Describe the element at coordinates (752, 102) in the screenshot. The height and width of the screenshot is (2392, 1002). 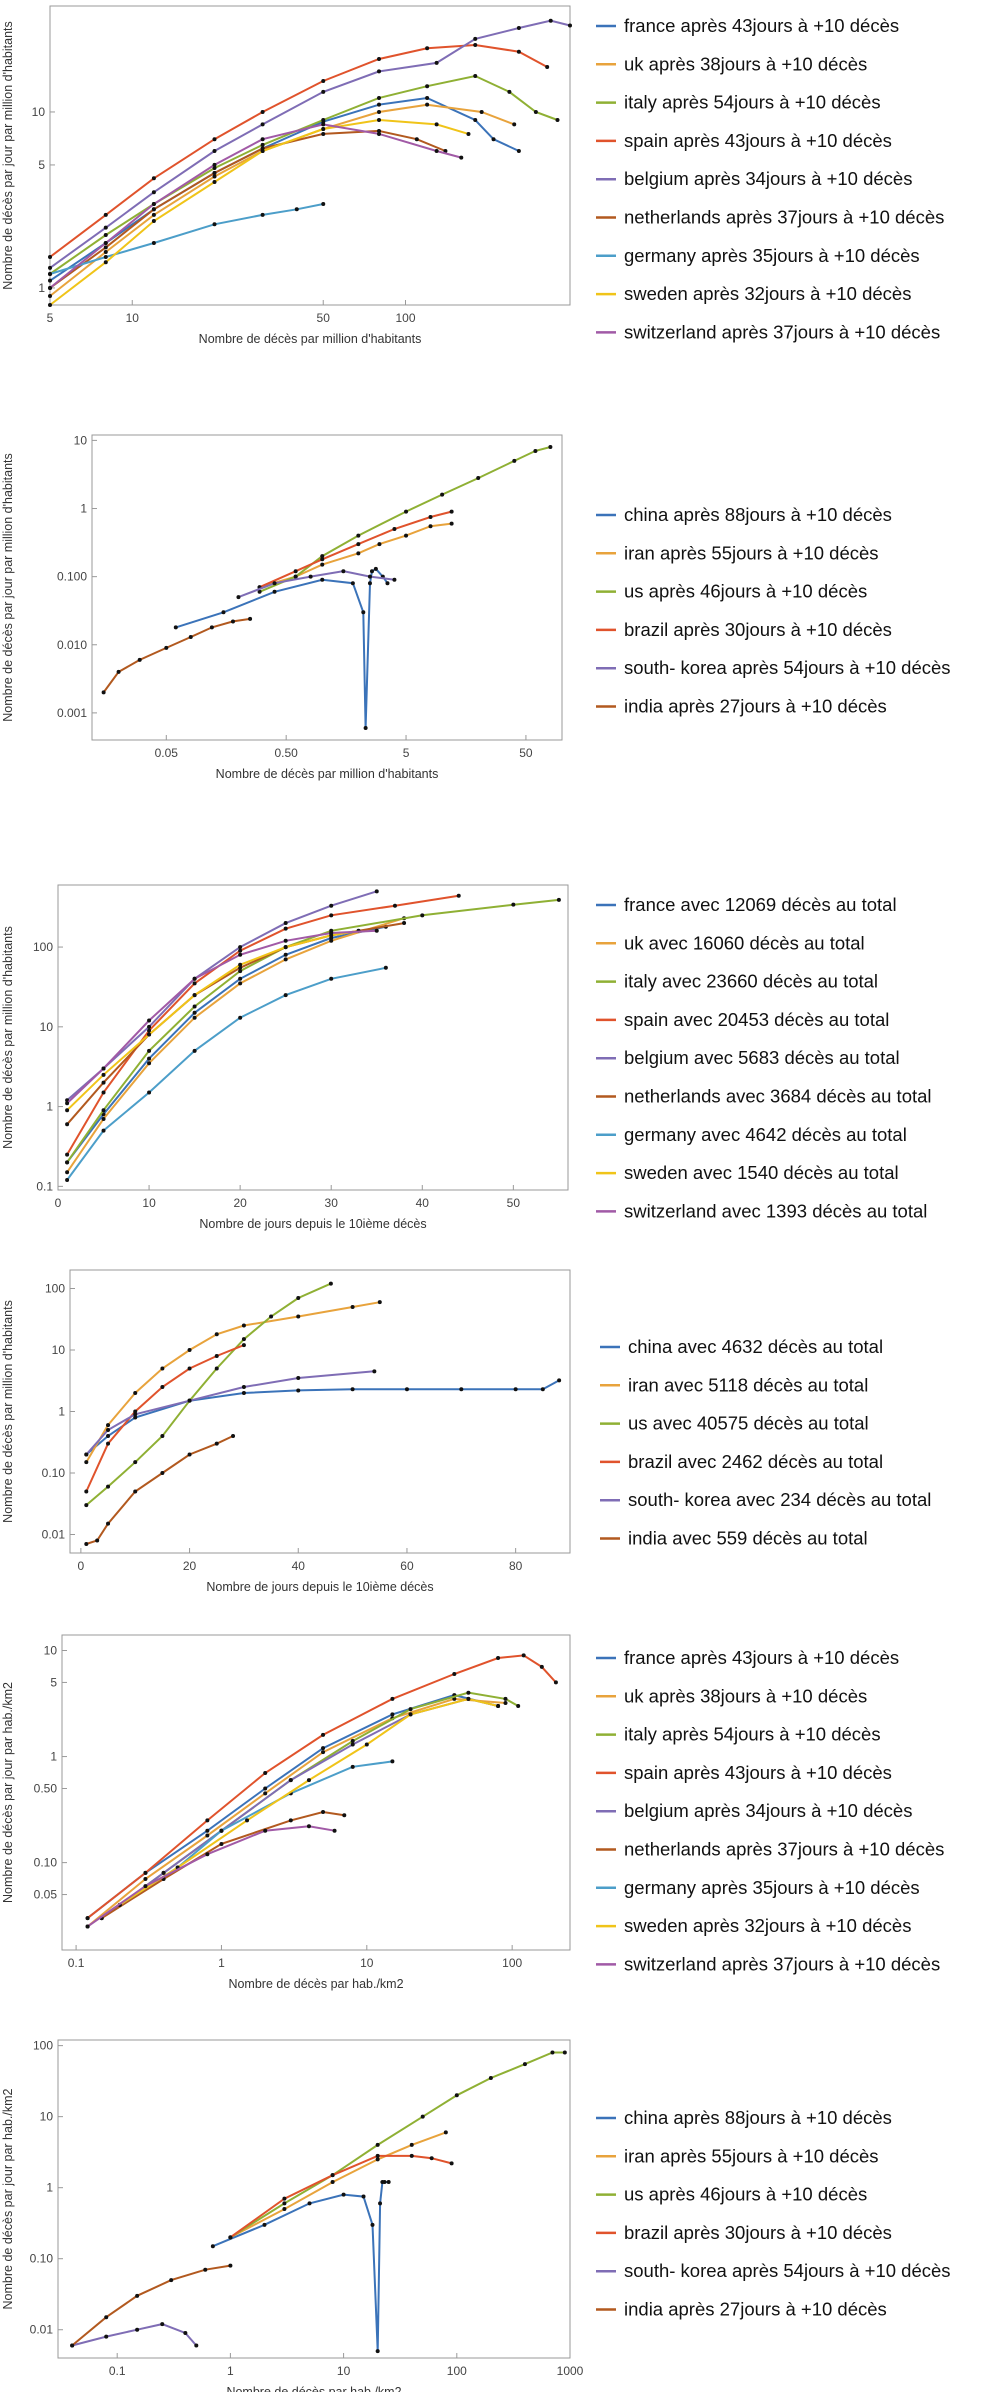
I see `legend-entry: italy après 54jours à +10 décès` at that location.